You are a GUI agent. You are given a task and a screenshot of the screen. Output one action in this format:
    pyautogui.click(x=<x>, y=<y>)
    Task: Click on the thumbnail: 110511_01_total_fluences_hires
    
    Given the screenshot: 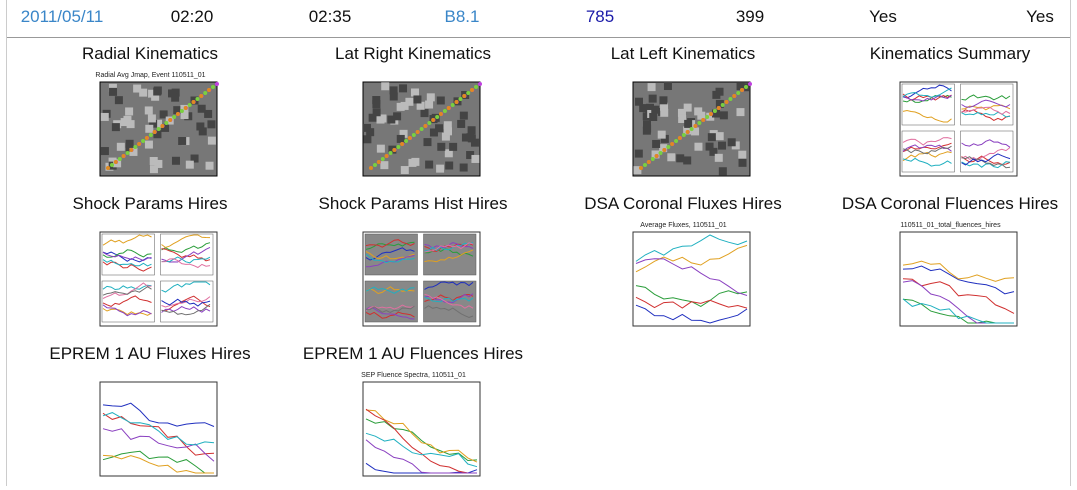 What is the action you would take?
    pyautogui.click(x=958, y=274)
    